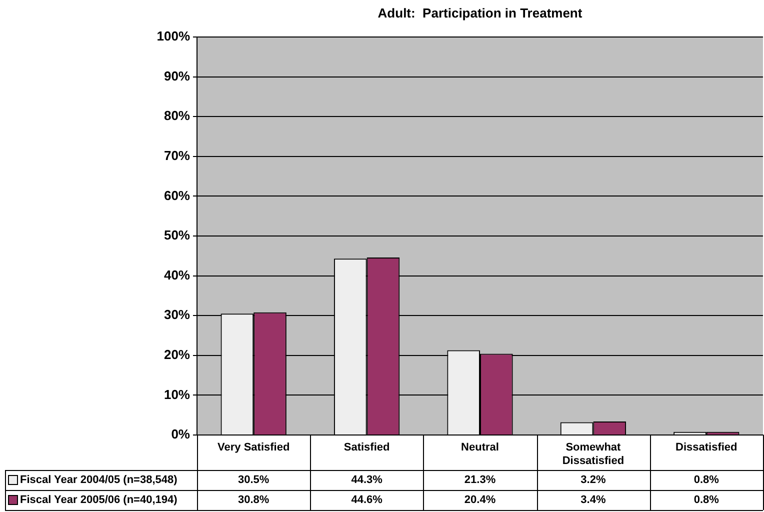 The image size is (764, 512). Describe the element at coordinates (99, 480) in the screenshot. I see `legend-label: Fiscal Year 2004/05 (n=38,548)` at that location.